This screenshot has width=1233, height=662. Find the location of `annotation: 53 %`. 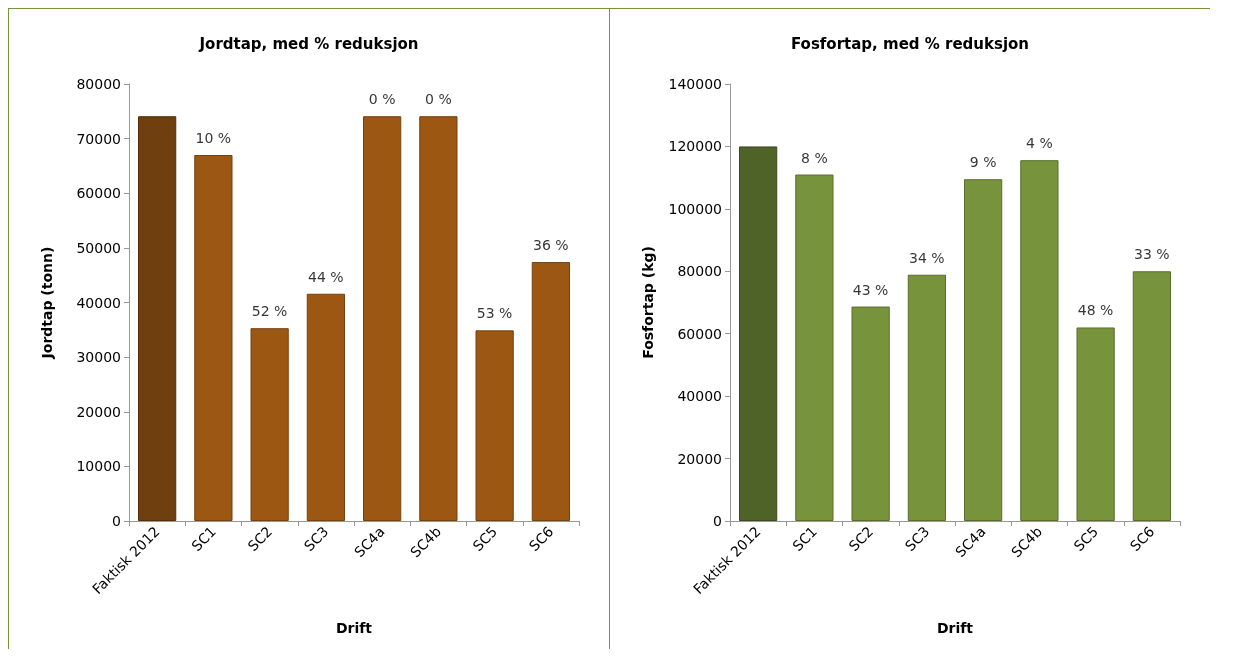

annotation: 53 % is located at coordinates (494, 313).